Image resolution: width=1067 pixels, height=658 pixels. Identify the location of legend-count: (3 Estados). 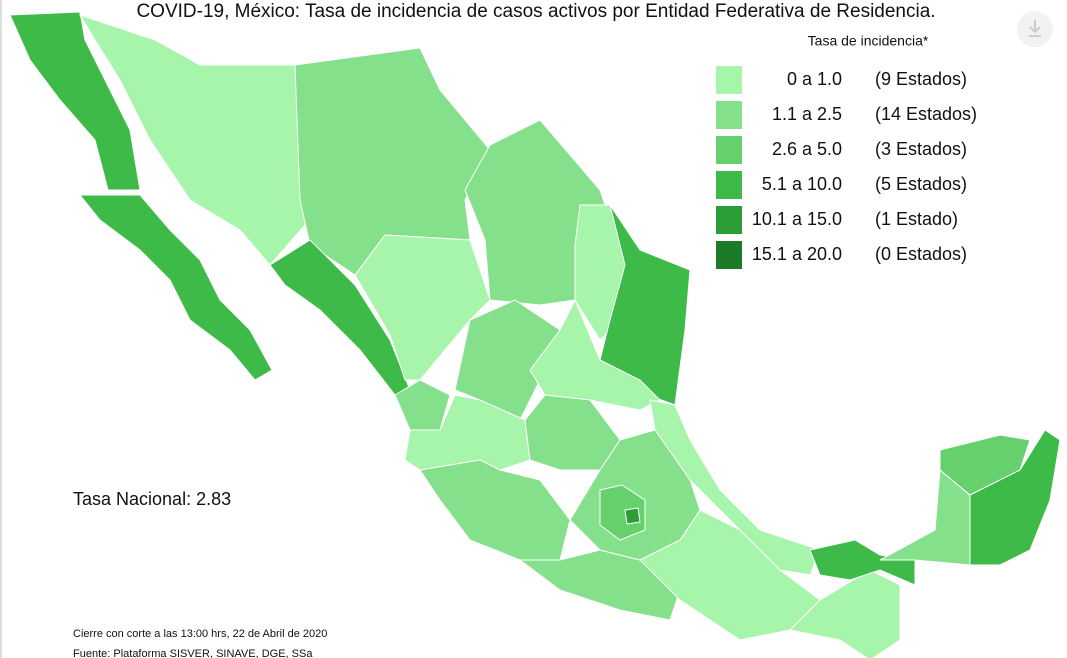
(921, 149).